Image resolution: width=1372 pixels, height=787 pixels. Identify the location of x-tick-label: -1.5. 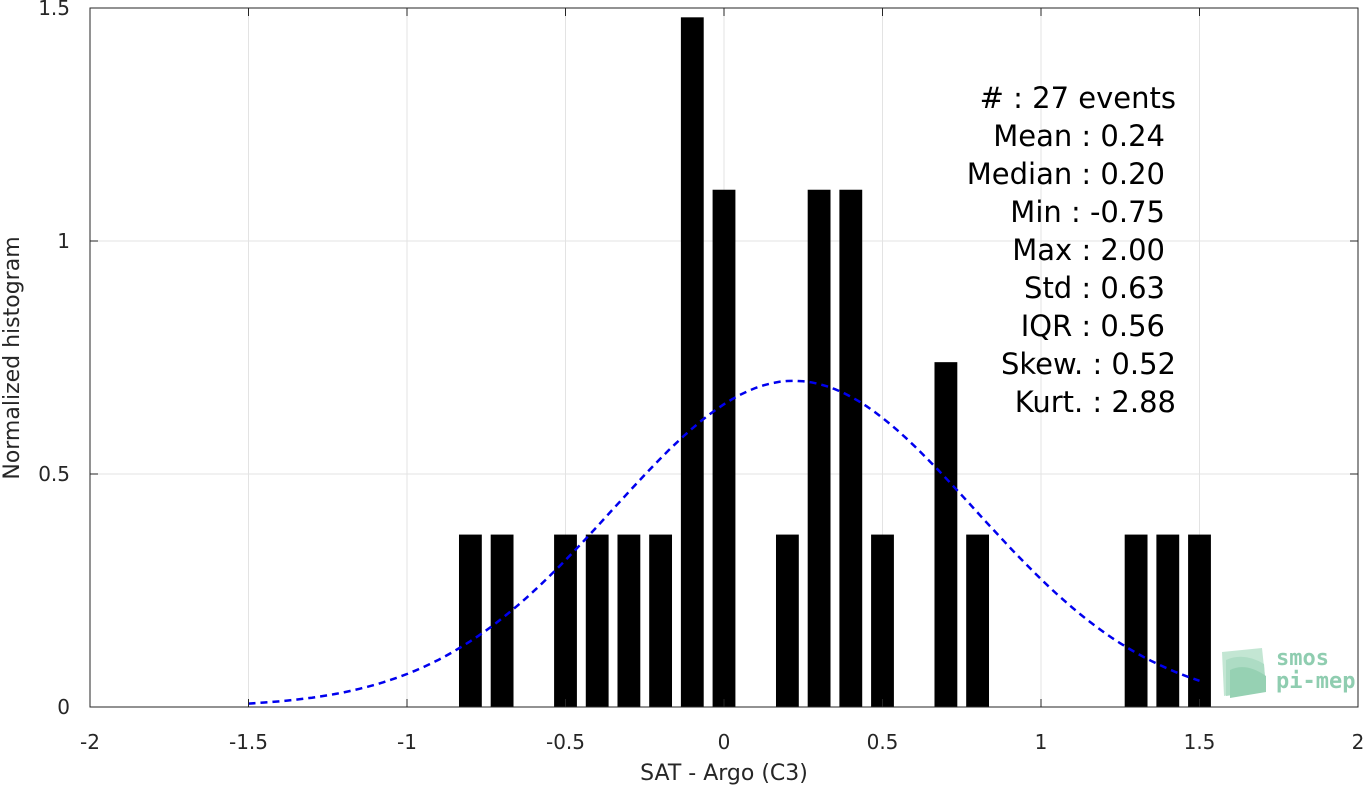
(248, 742).